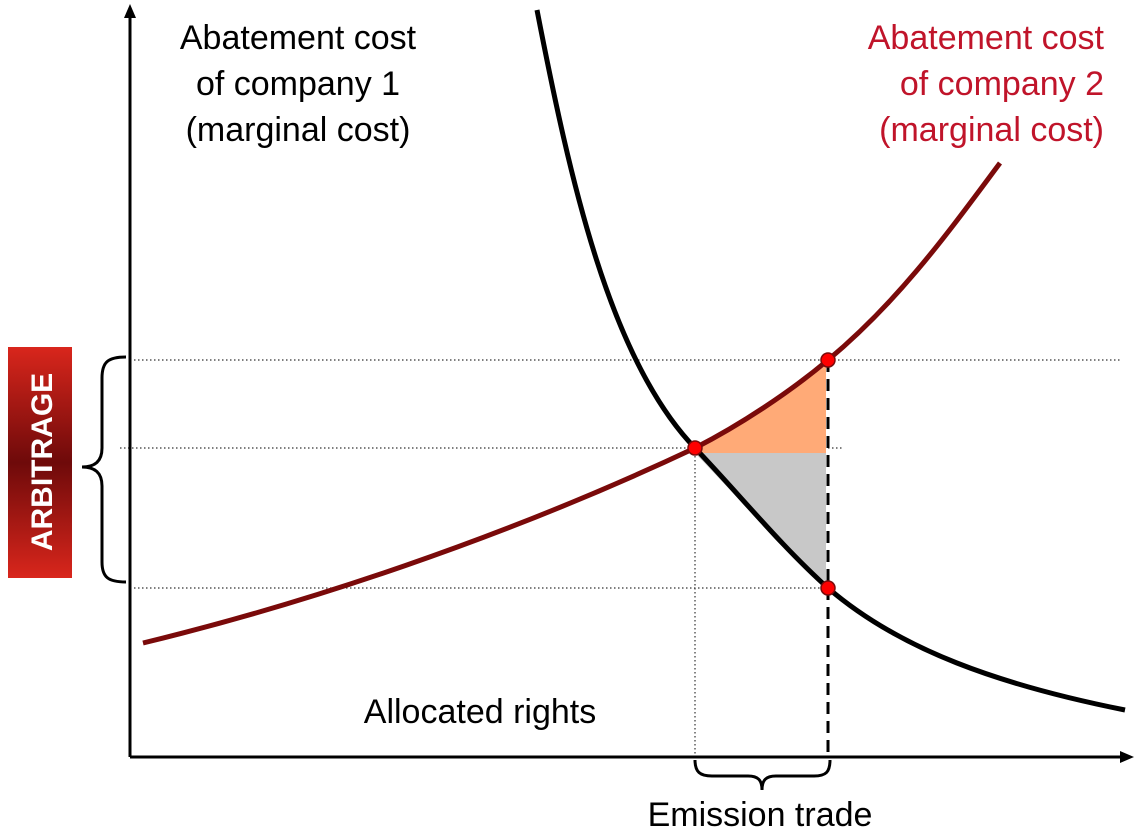  What do you see at coordinates (104, 469) in the screenshot?
I see `arbitrage-brace` at bounding box center [104, 469].